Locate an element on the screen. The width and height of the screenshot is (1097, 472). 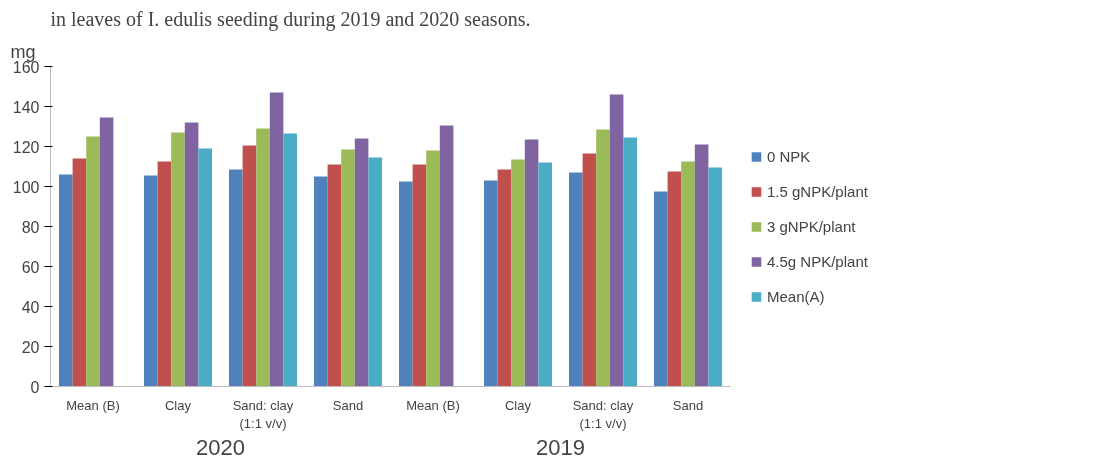
y-tick-label: 100 is located at coordinates (26, 187).